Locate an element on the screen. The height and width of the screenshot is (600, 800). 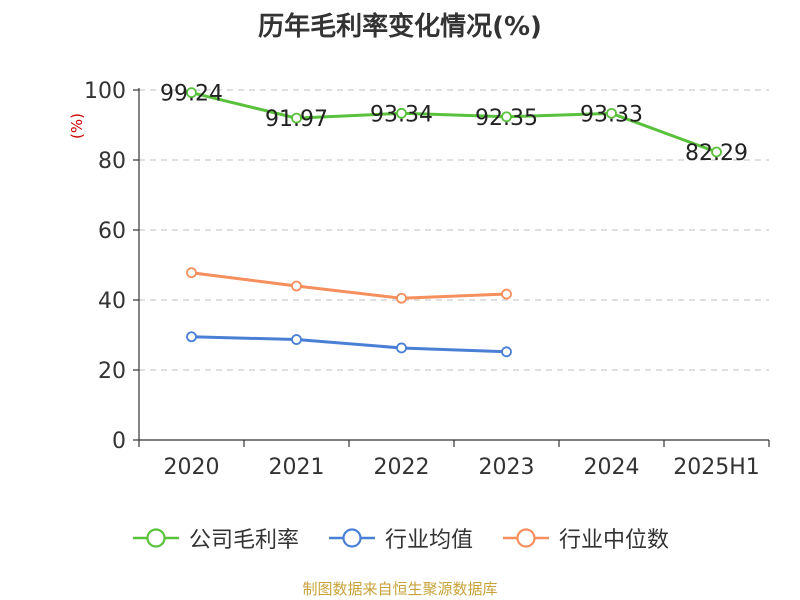
legend-label: 公司毛利率 is located at coordinates (243, 540).